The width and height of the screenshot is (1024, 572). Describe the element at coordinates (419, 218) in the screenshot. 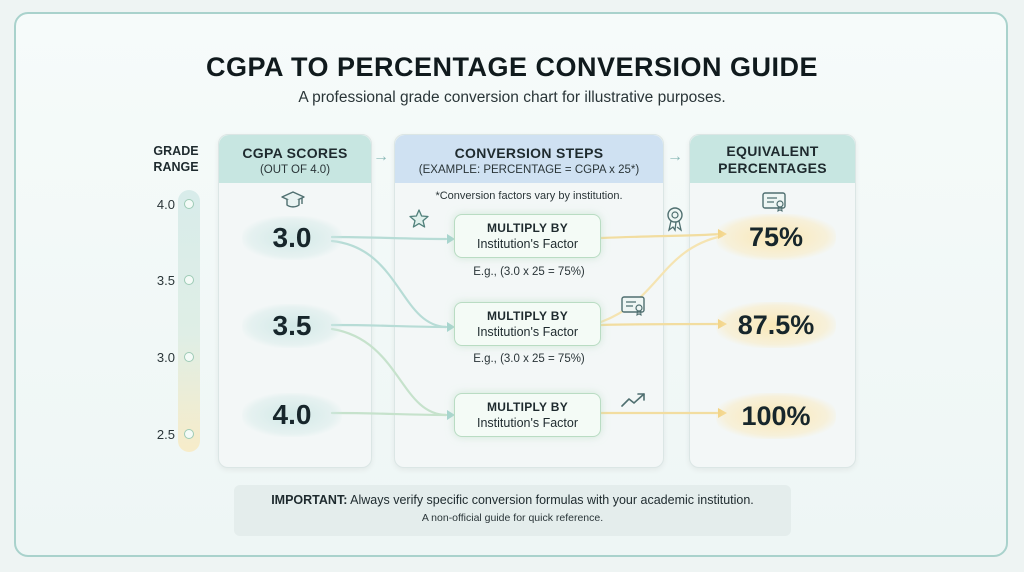

I see `star-icon` at that location.